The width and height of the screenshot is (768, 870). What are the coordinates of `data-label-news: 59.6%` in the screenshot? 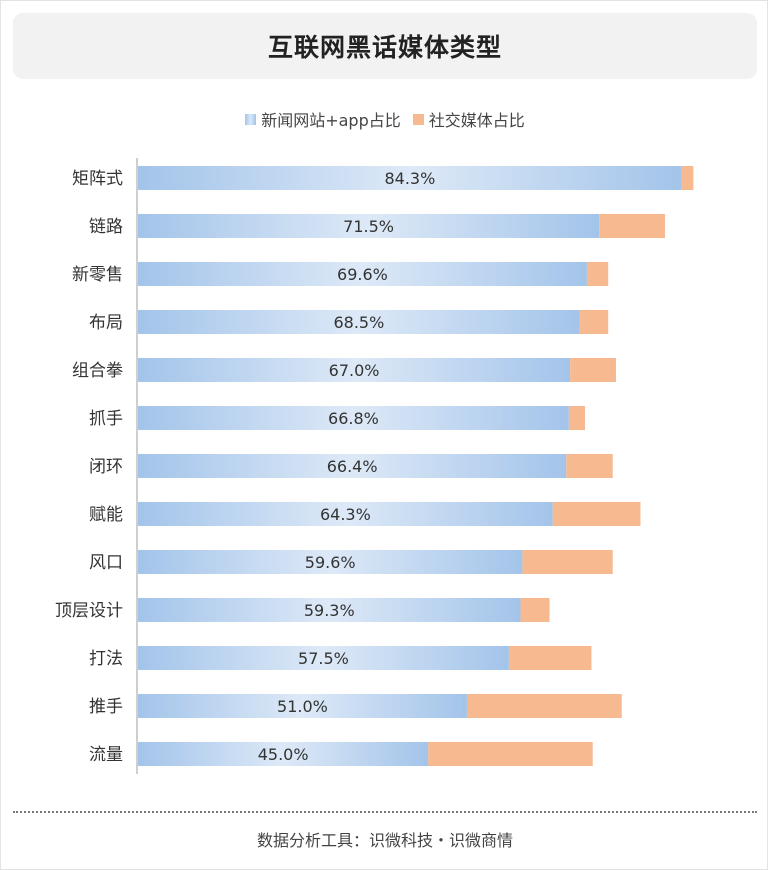 It's located at (330, 562).